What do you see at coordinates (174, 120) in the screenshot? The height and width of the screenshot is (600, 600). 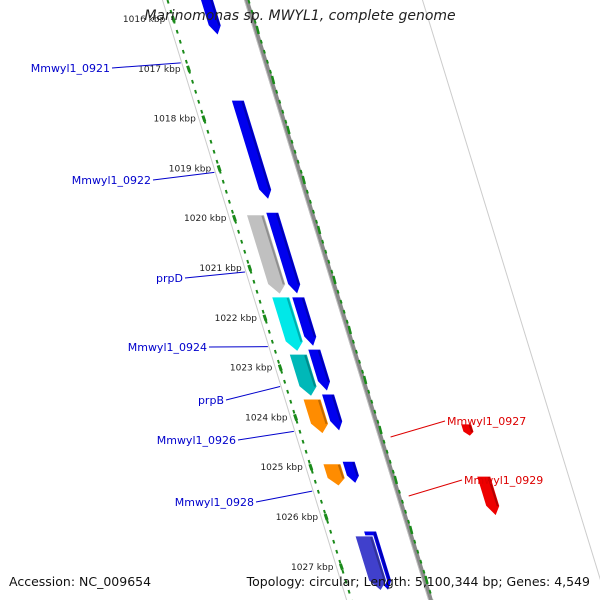 I see `kbp-tick-label: 1018 kbp` at bounding box center [174, 120].